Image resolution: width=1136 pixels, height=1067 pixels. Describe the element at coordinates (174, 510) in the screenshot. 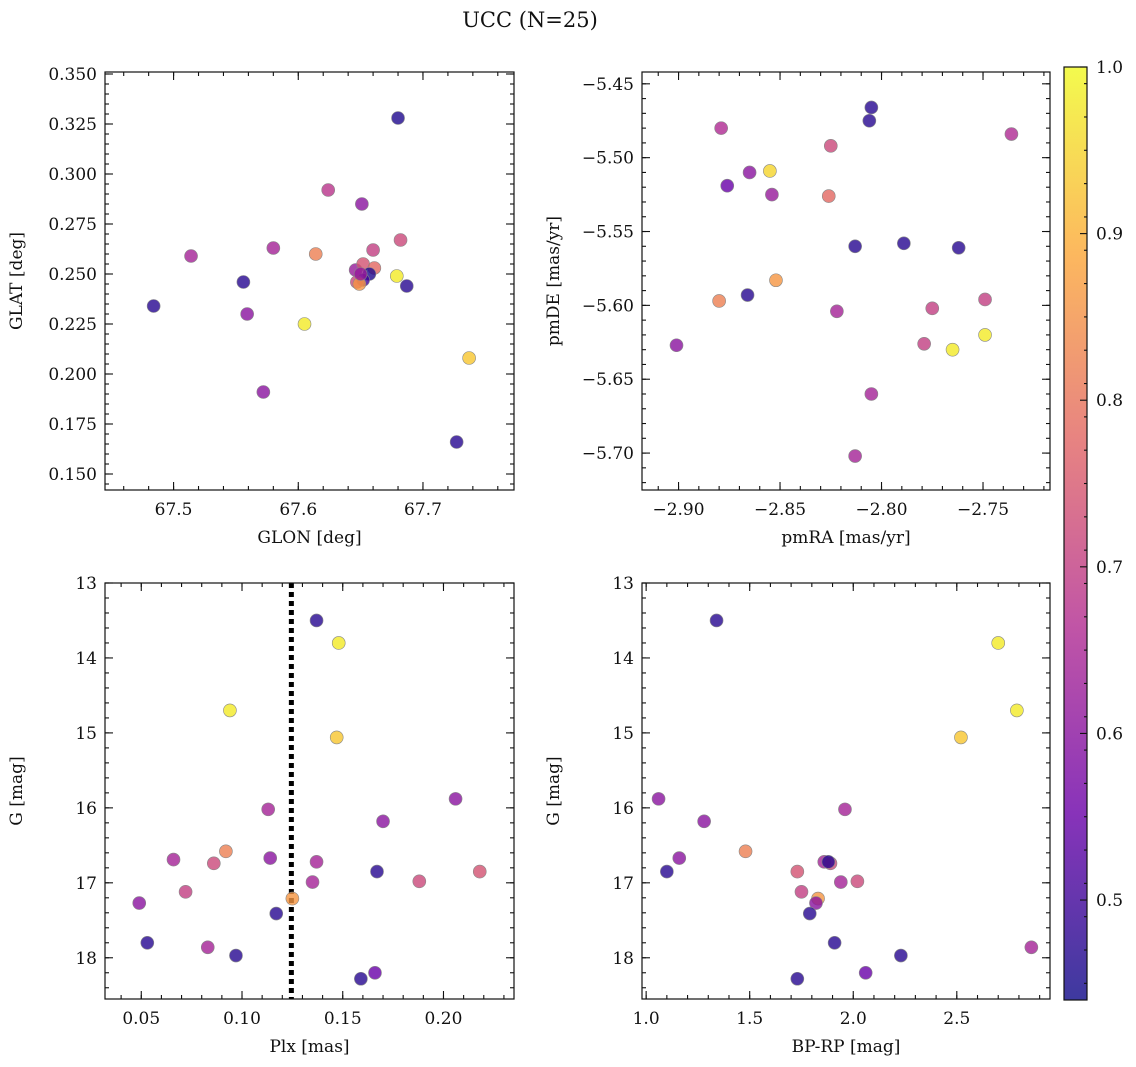

I see `x-tick-label: 67.5` at that location.